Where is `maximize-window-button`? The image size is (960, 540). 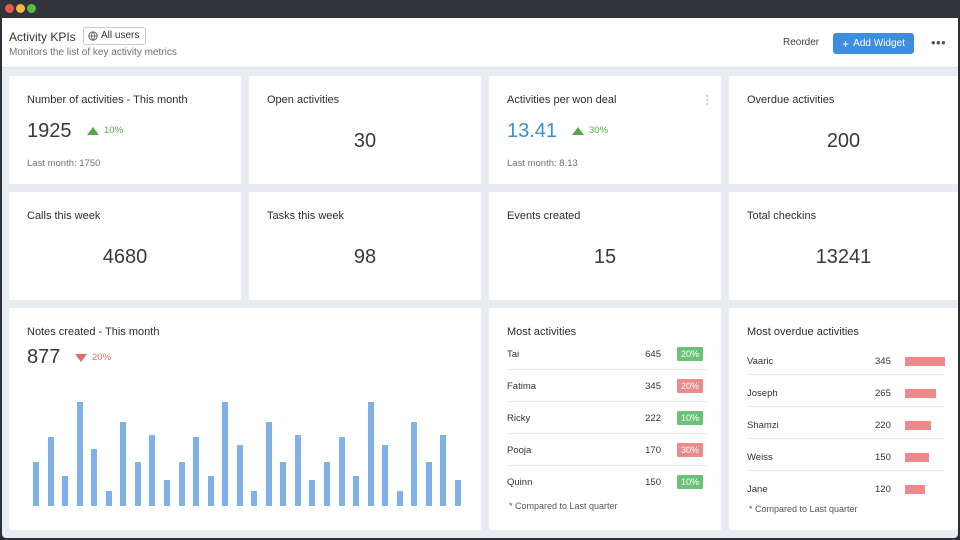 maximize-window-button is located at coordinates (31, 8).